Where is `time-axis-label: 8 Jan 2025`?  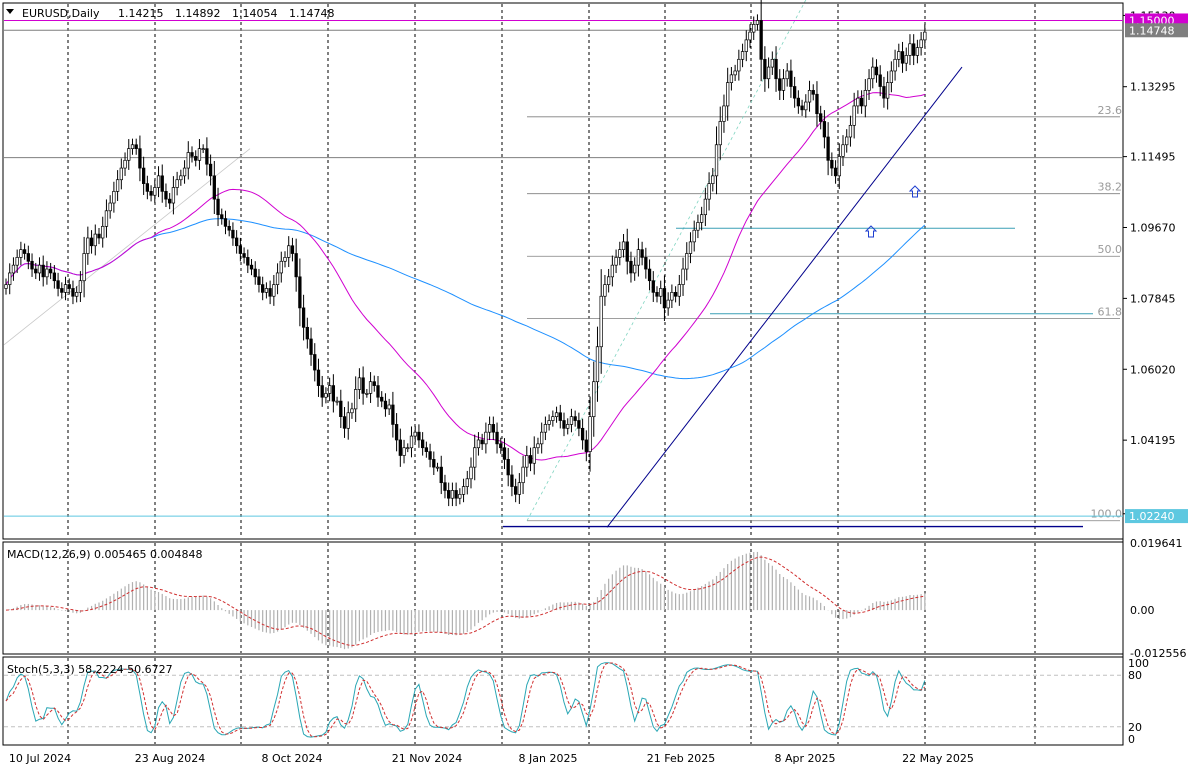
time-axis-label: 8 Jan 2025 is located at coordinates (548, 758).